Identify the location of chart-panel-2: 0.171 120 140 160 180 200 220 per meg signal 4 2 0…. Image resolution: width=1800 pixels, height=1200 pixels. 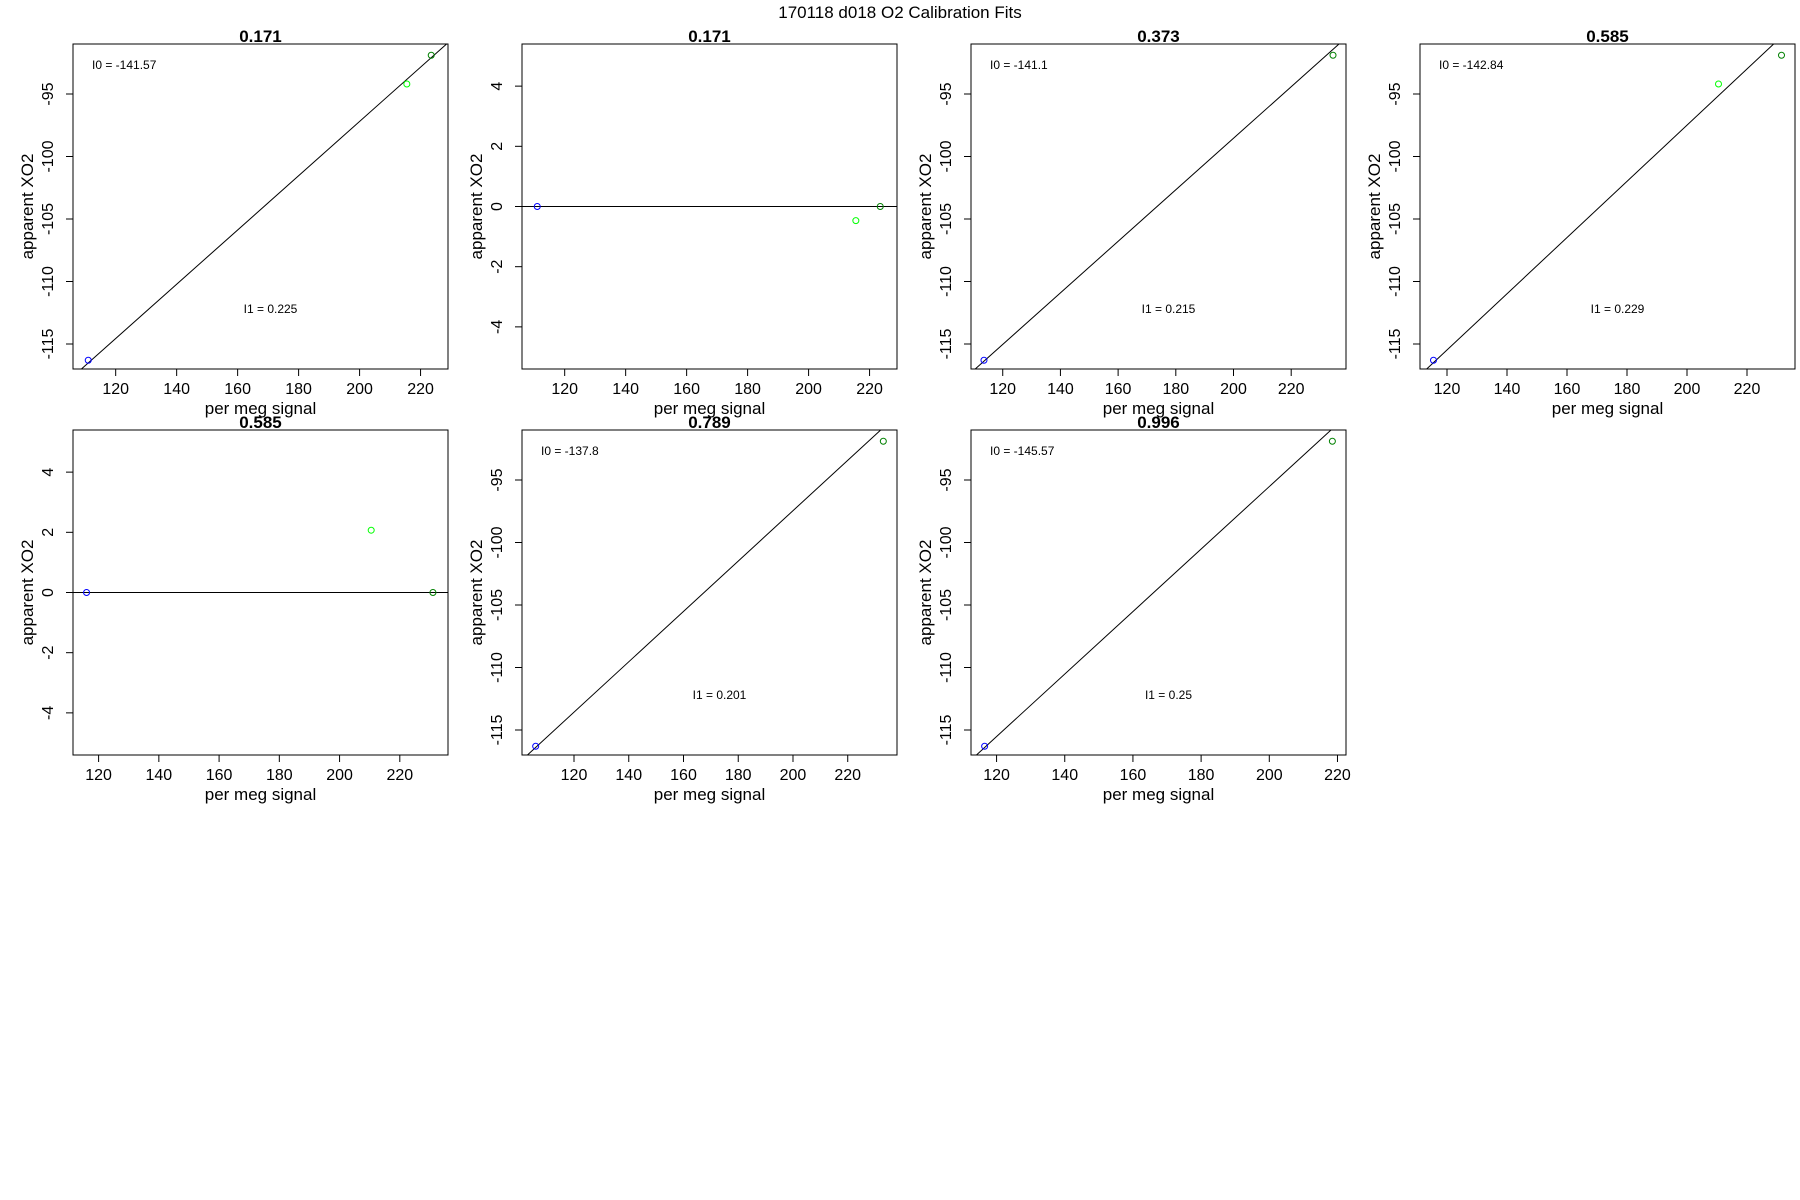
(682, 222).